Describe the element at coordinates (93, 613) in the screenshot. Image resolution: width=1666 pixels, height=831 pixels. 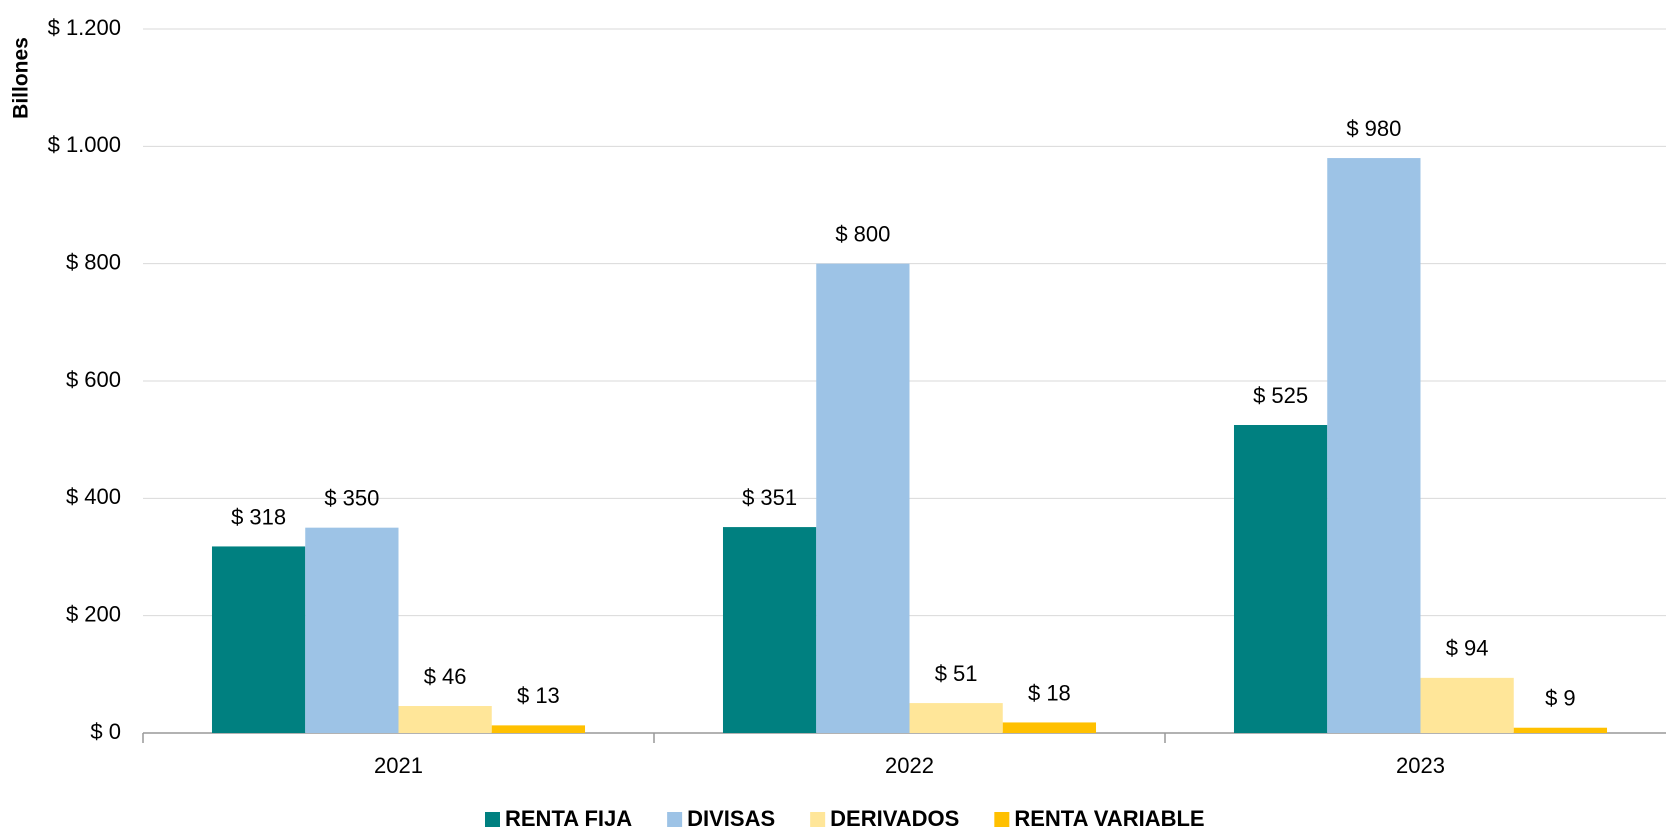
I see `y-tick-label: $ 200` at that location.